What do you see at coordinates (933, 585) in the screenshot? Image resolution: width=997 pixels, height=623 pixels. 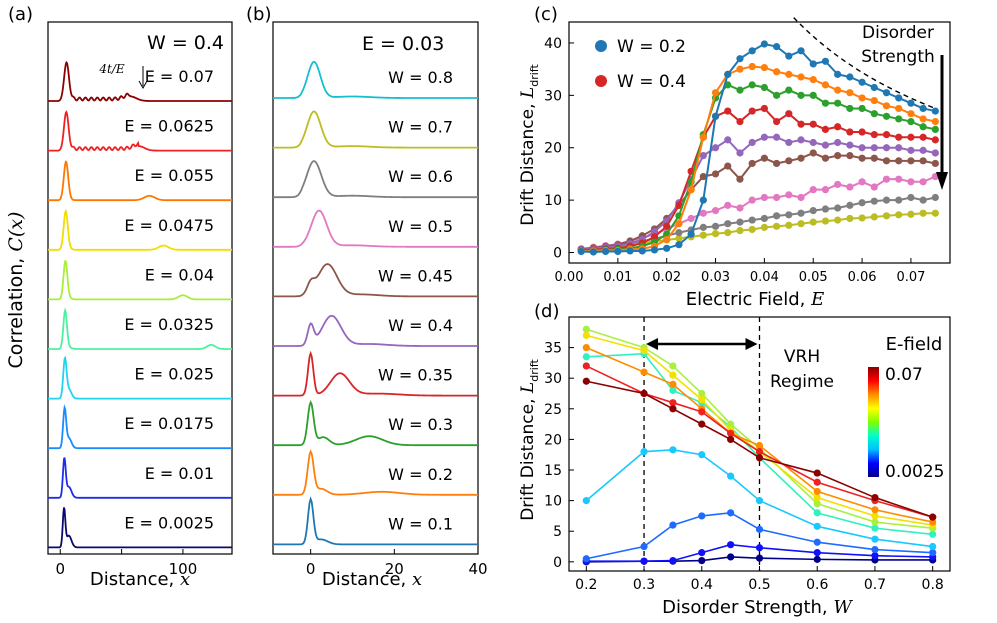 I see `x-tick-label: 0.8` at bounding box center [933, 585].